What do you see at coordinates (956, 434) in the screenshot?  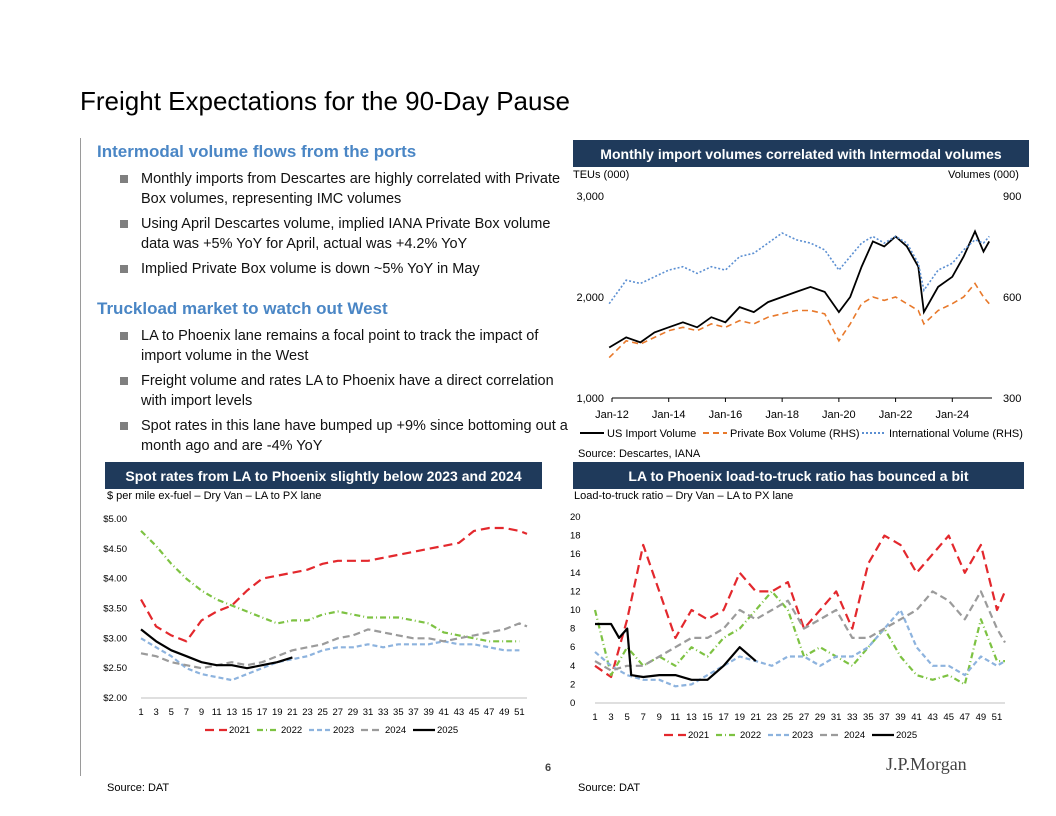 I see `imports-legend-label: International Volume (RHS)` at bounding box center [956, 434].